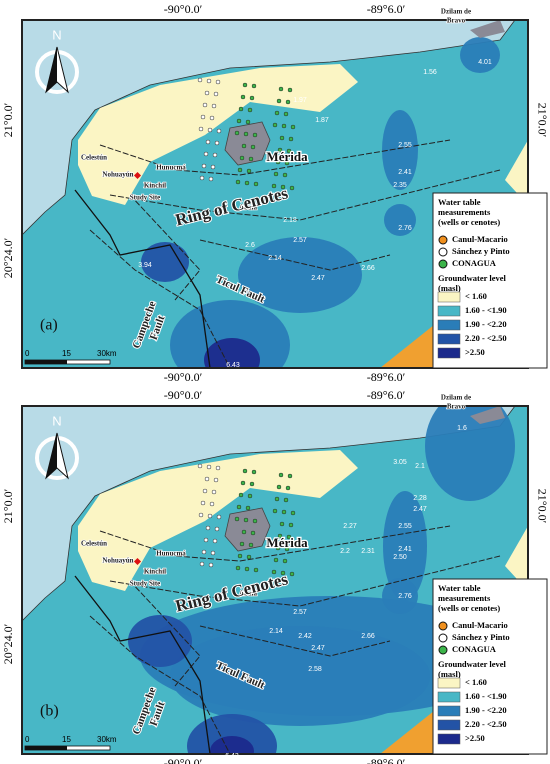 The width and height of the screenshot is (550, 764). I want to click on contour-label: 2.14, so click(275, 258).